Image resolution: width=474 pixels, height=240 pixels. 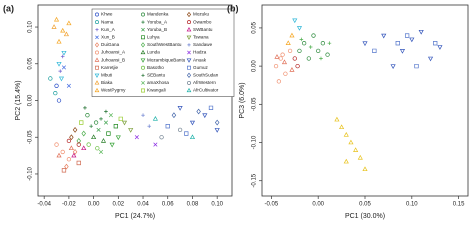 What do you see at coordinates (206, 90) in the screenshot?
I see `legend-label: AfrCultivator` at bounding box center [206, 90].